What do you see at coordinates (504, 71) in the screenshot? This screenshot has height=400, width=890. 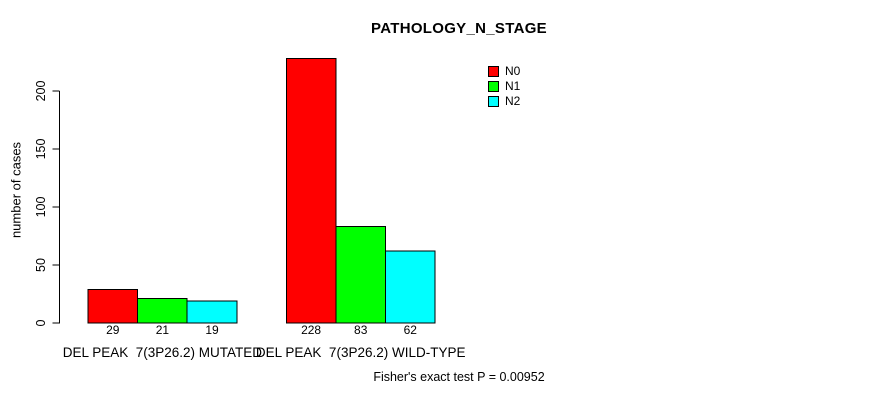 I see `legend-item-n0: N0` at bounding box center [504, 71].